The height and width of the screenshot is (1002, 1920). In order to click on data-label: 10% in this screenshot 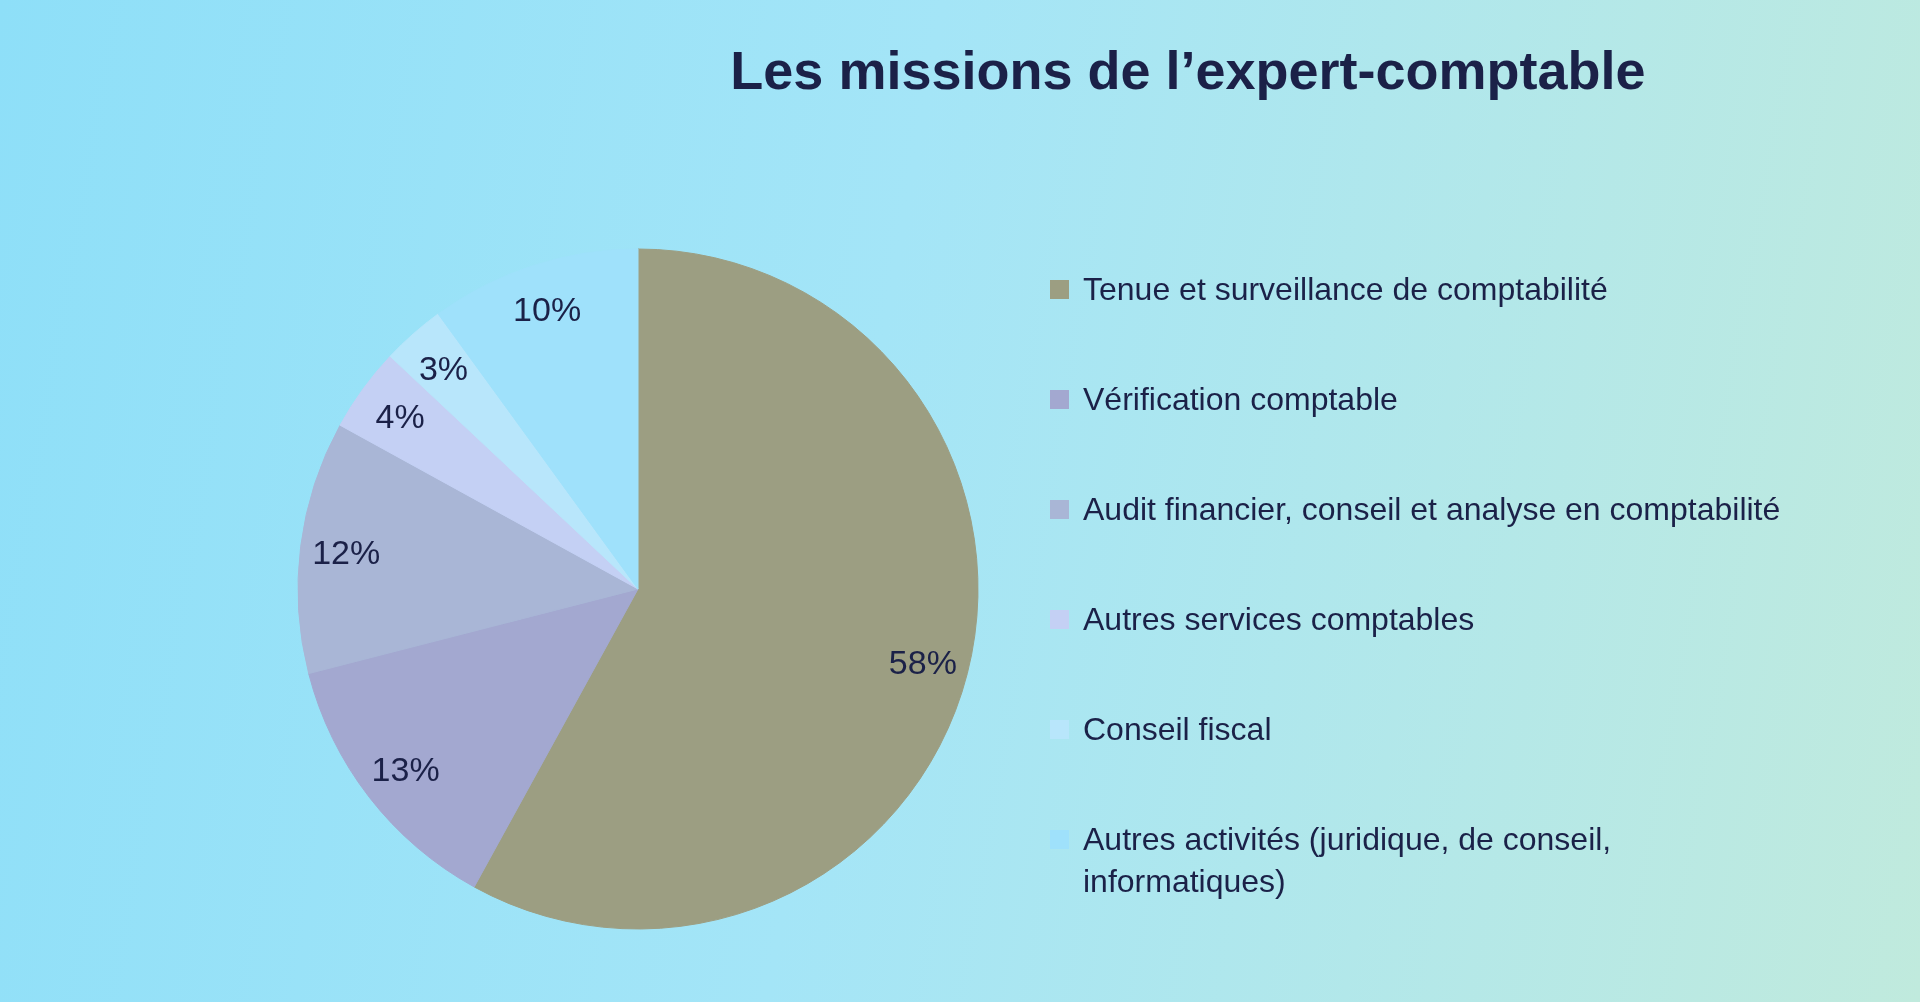, I will do `click(547, 309)`.